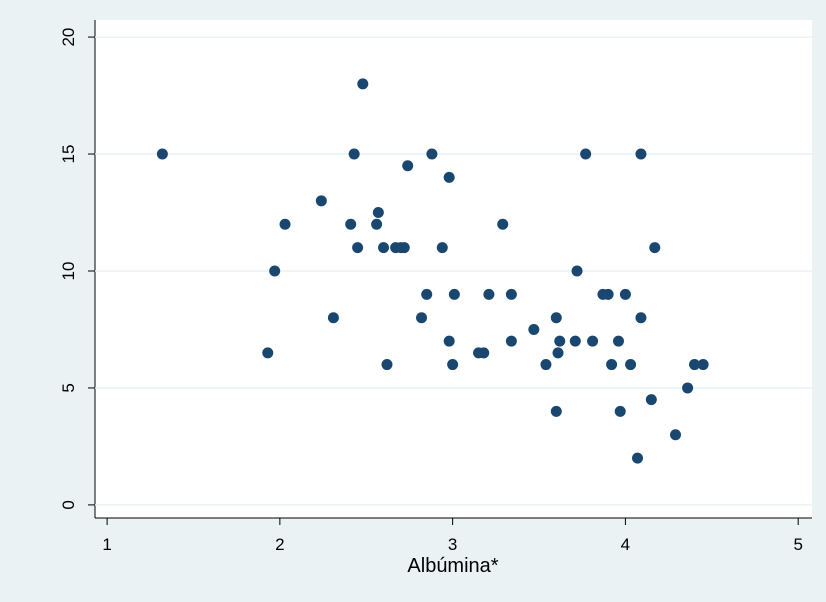  What do you see at coordinates (68, 271) in the screenshot?
I see `y-tick-label: 10` at bounding box center [68, 271].